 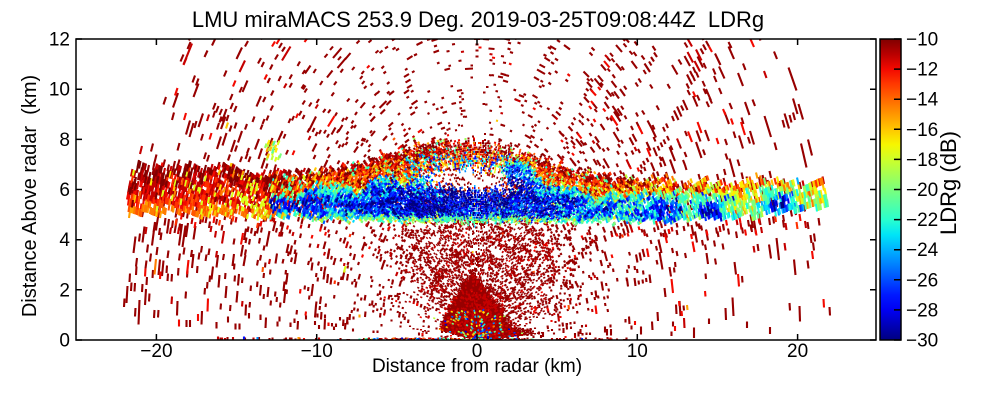 I want to click on svg-text: Distance from radar (km), so click(x=477, y=366).